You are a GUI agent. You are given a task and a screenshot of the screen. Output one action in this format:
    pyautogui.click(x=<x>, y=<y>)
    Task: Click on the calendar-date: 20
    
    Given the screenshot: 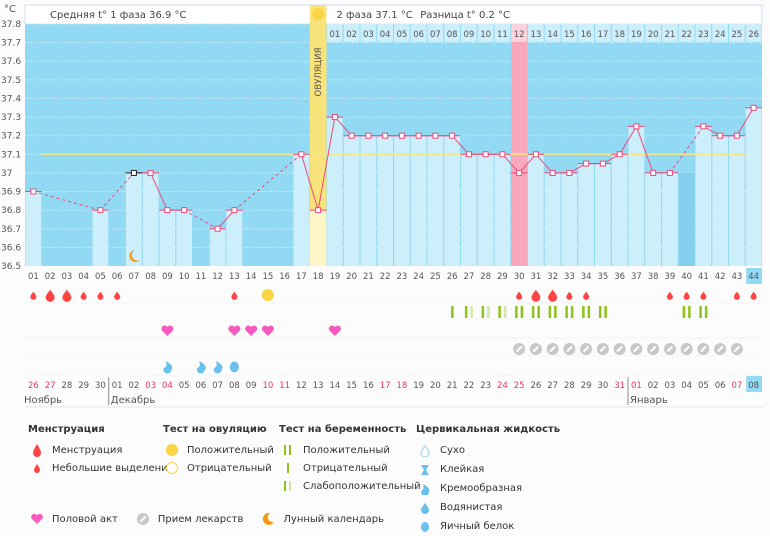 What is the action you would take?
    pyautogui.click(x=435, y=386)
    